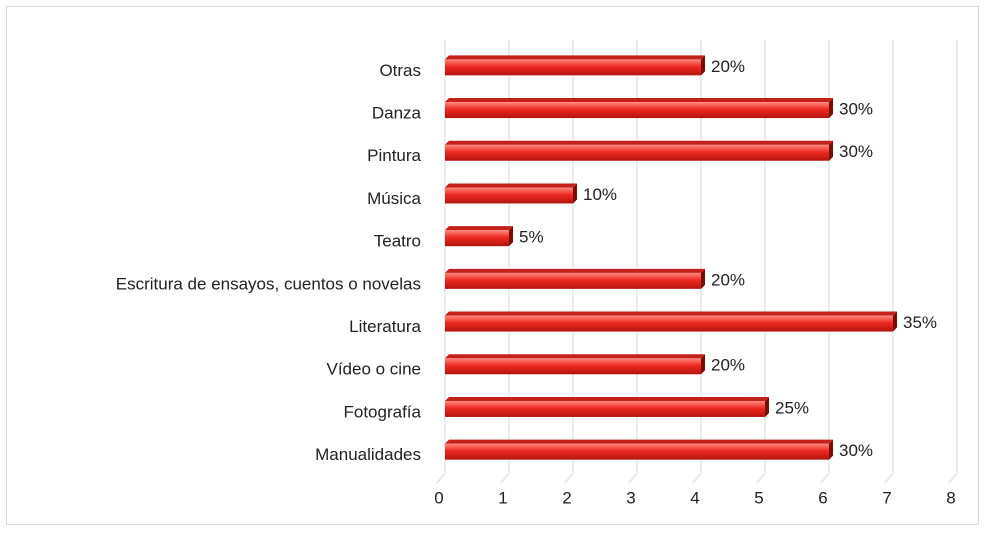  I want to click on x-tick-label: 3, so click(630, 497).